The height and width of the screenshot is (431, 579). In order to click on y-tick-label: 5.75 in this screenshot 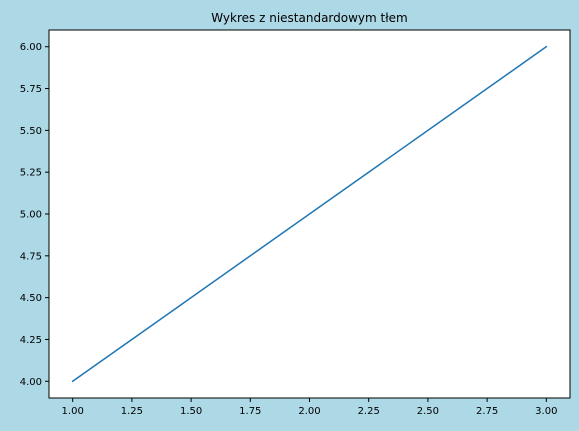, I will do `click(31, 89)`.